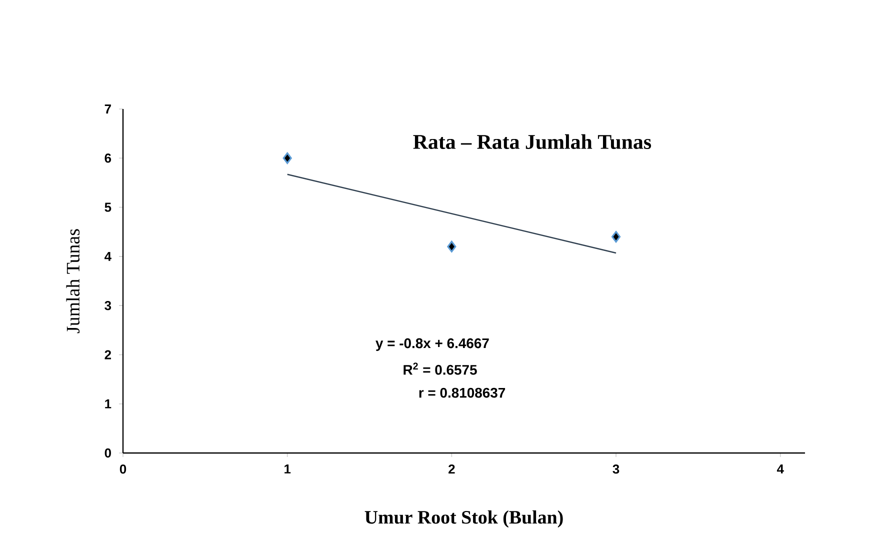  What do you see at coordinates (462, 393) in the screenshot?
I see `annotation: r = 0.8108637` at bounding box center [462, 393].